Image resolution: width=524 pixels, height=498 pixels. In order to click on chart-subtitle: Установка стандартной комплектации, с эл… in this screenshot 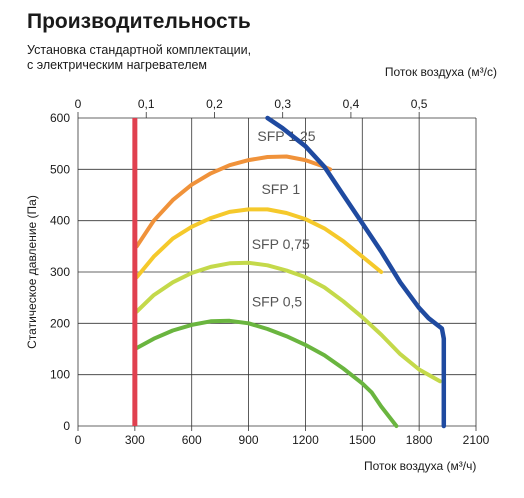, I will do `click(139, 58)`.